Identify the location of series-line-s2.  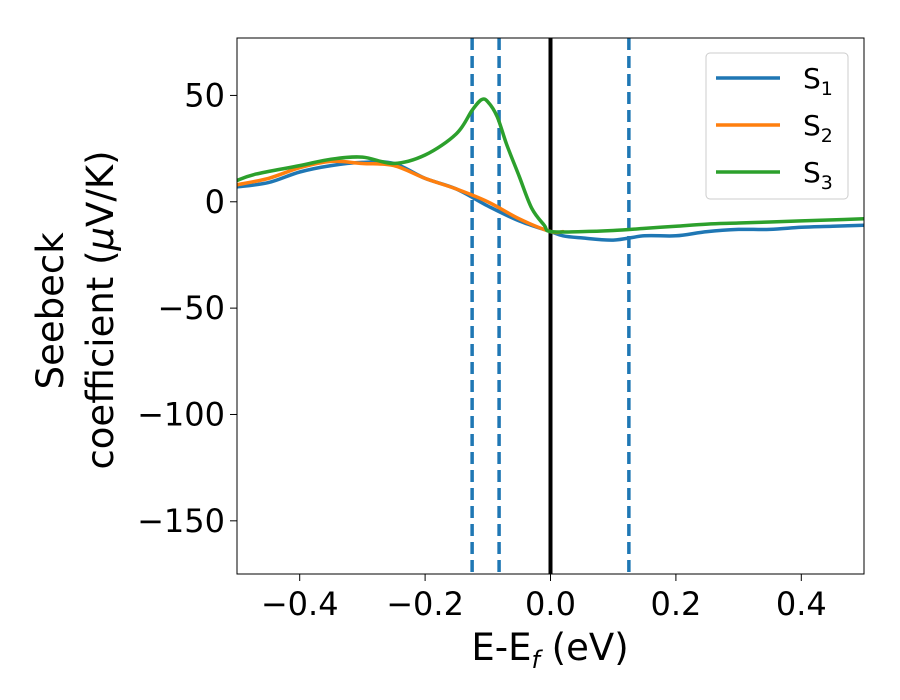
(401, 197).